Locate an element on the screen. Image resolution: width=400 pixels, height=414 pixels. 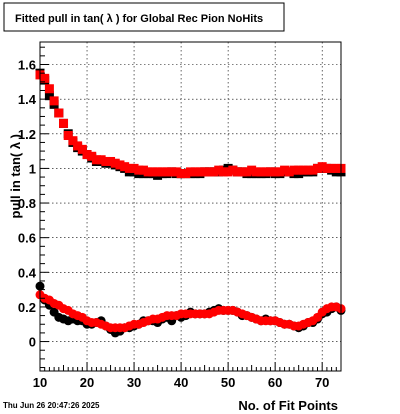
x-tick-label: 50 is located at coordinates (228, 382).